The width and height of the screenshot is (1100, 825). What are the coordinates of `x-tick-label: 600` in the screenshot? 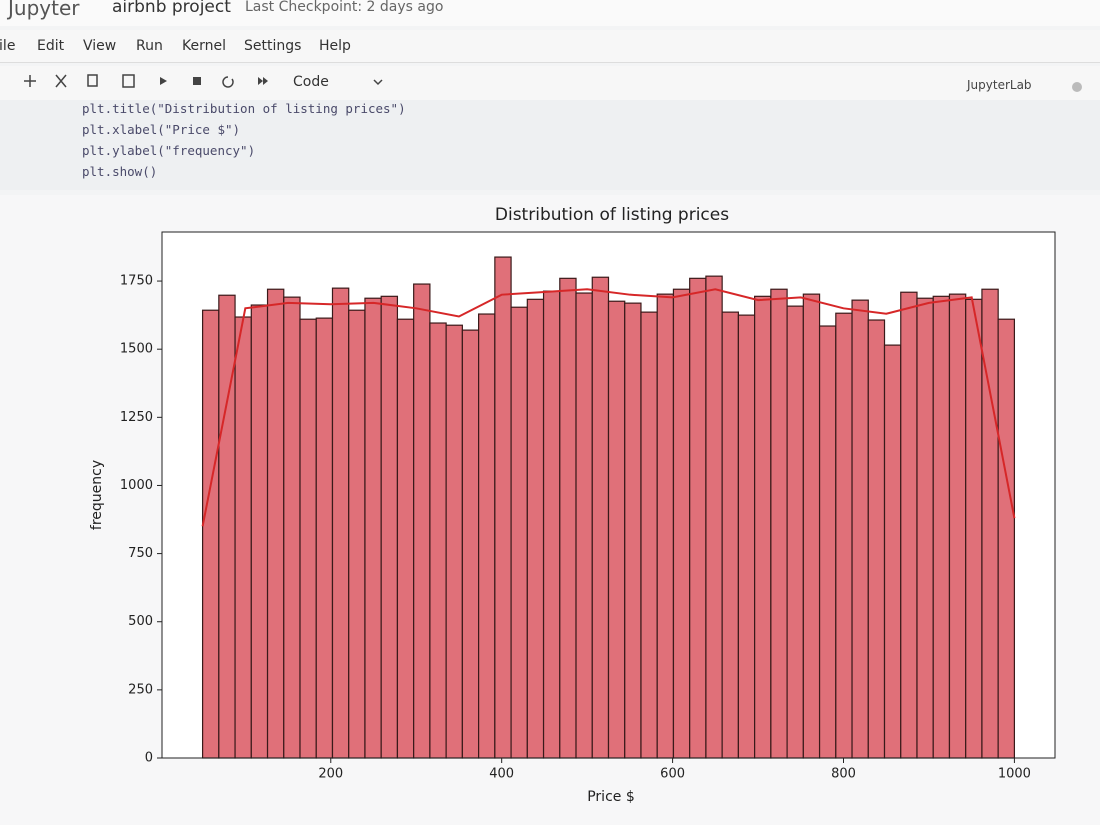 It's located at (672, 774).